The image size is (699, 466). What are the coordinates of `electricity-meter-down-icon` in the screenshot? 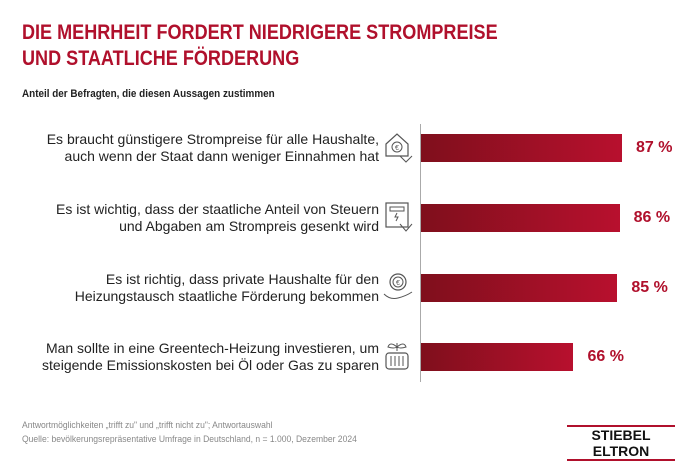 It's located at (397, 217).